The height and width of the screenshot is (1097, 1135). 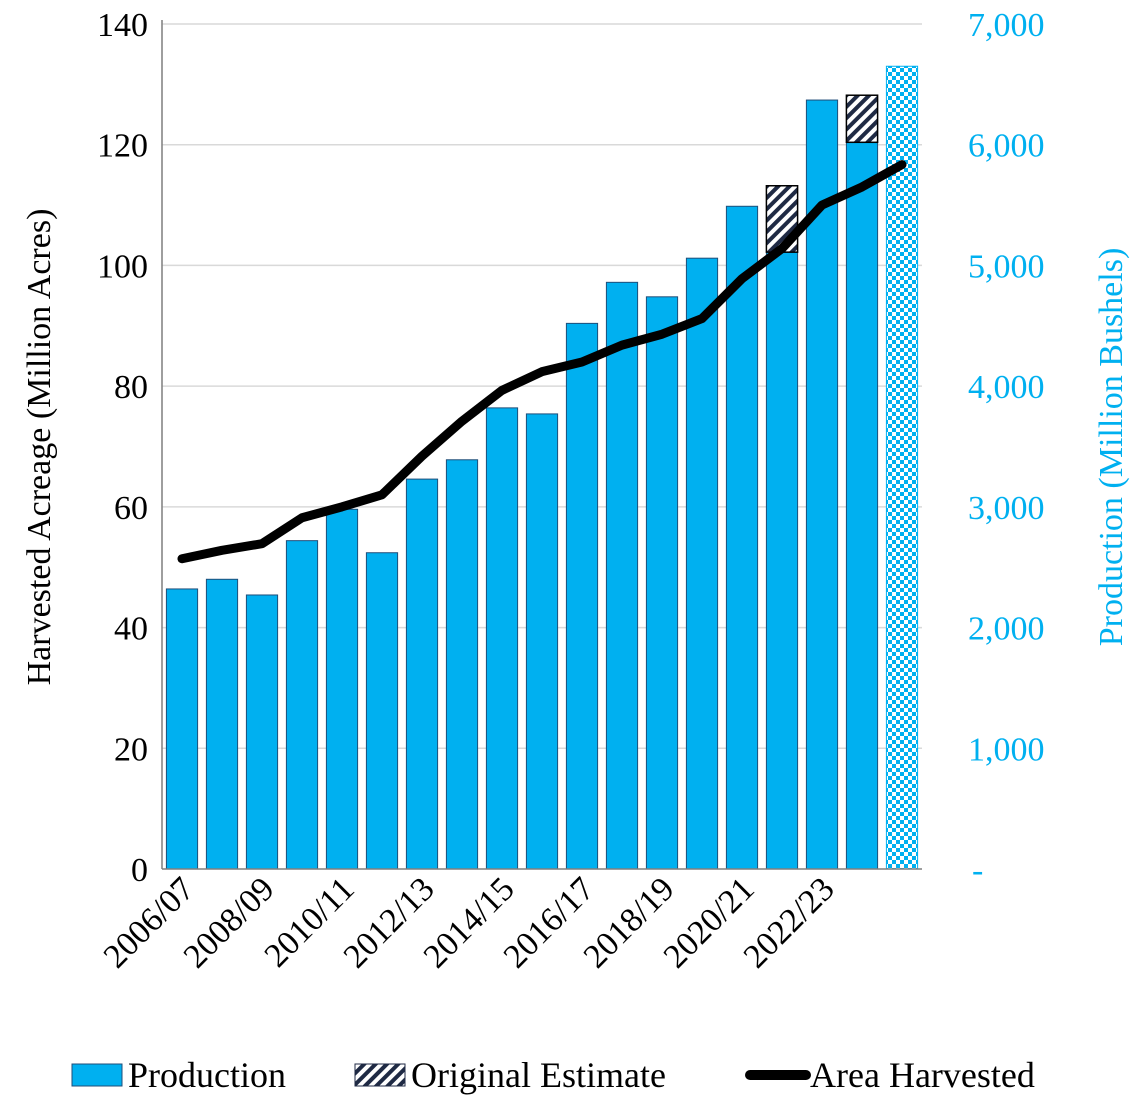 What do you see at coordinates (1006, 629) in the screenshot?
I see `right-tick-label: 2,000` at bounding box center [1006, 629].